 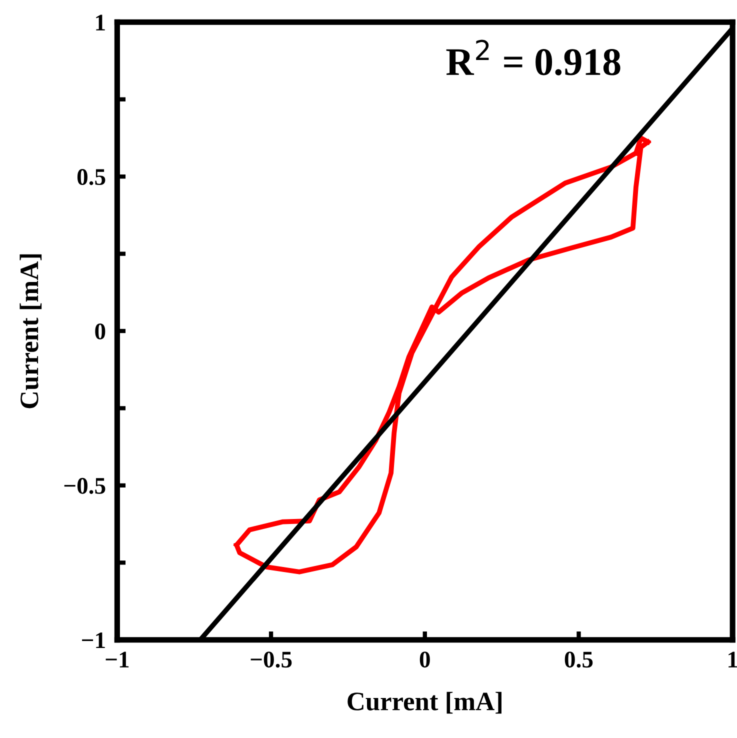 I want to click on y-tick-label: −1, so click(x=93, y=640).